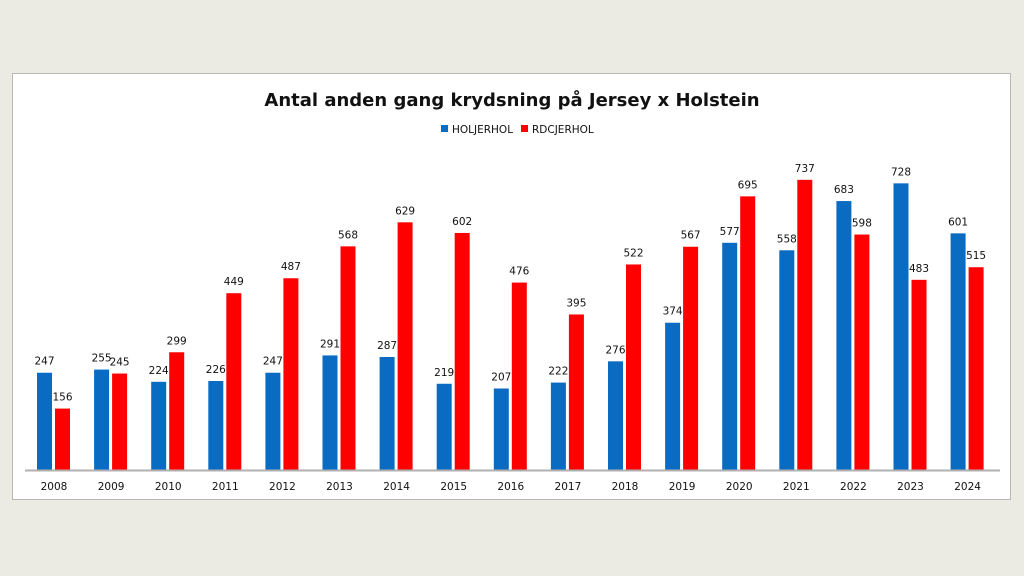 This screenshot has height=576, width=1024. What do you see at coordinates (120, 363) in the screenshot?
I see `data-label: 245` at bounding box center [120, 363].